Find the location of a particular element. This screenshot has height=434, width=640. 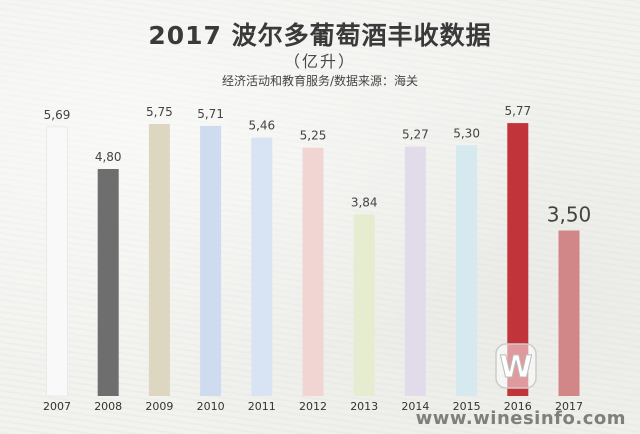

x-tick-label-2016: 2016 is located at coordinates (518, 406).